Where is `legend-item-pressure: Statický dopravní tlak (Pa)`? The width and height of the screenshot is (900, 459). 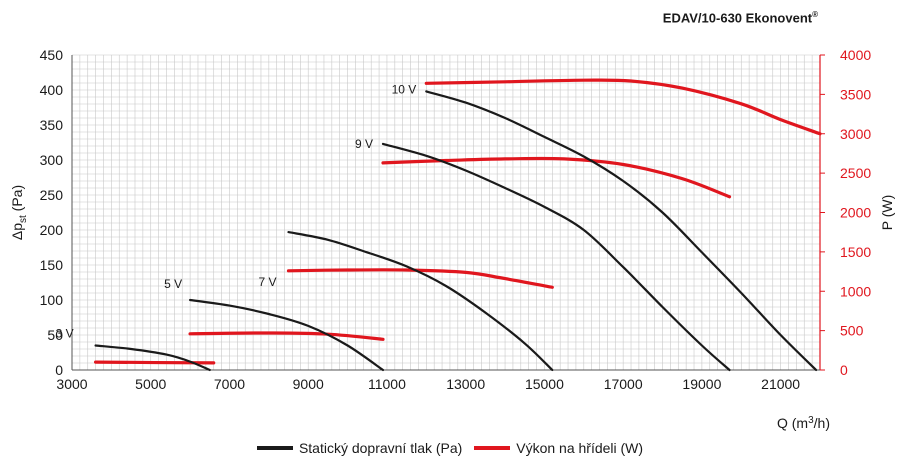 legend-item-pressure: Statický dopravní tlak (Pa) is located at coordinates (359, 448).